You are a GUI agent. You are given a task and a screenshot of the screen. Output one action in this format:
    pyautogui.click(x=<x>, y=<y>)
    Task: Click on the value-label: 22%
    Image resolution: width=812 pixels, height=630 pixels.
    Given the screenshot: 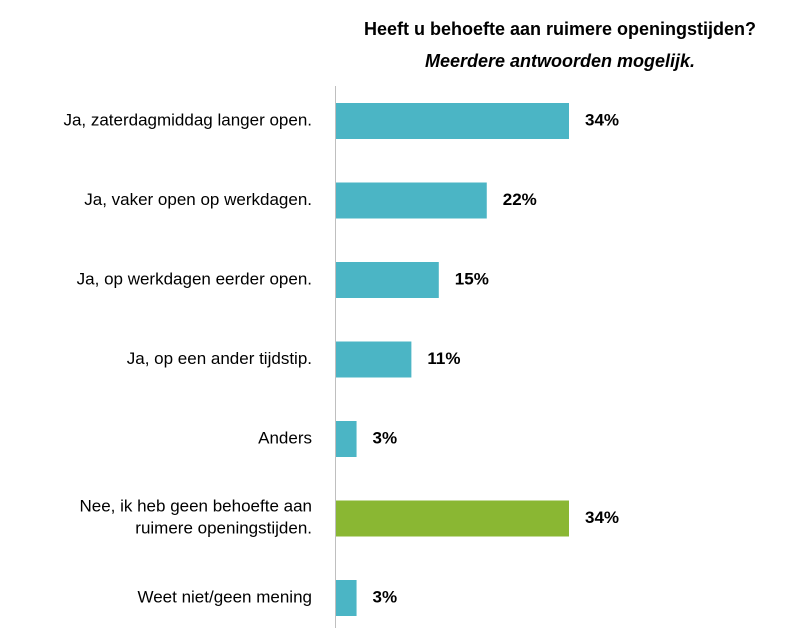 What is the action you would take?
    pyautogui.click(x=520, y=199)
    